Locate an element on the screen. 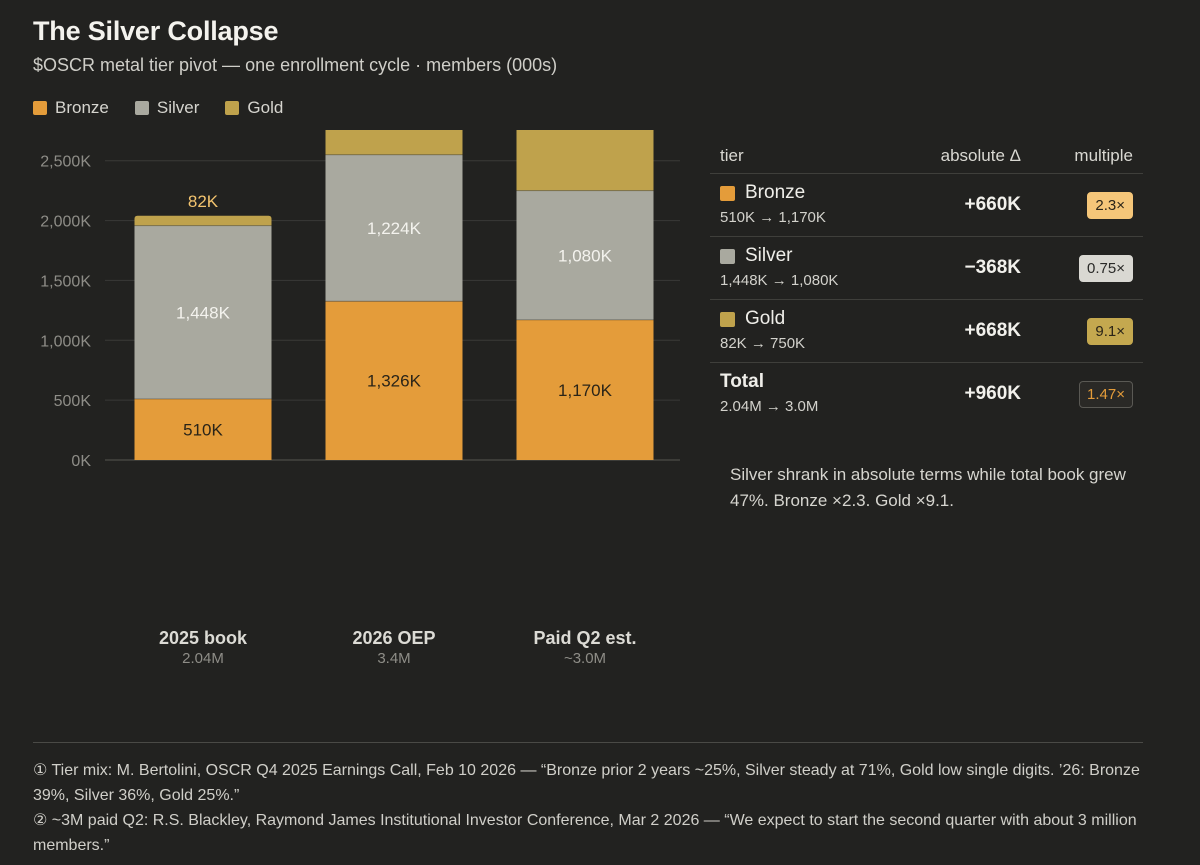 The width and height of the screenshot is (1200, 865). x-category-total: 2.04M is located at coordinates (203, 658).